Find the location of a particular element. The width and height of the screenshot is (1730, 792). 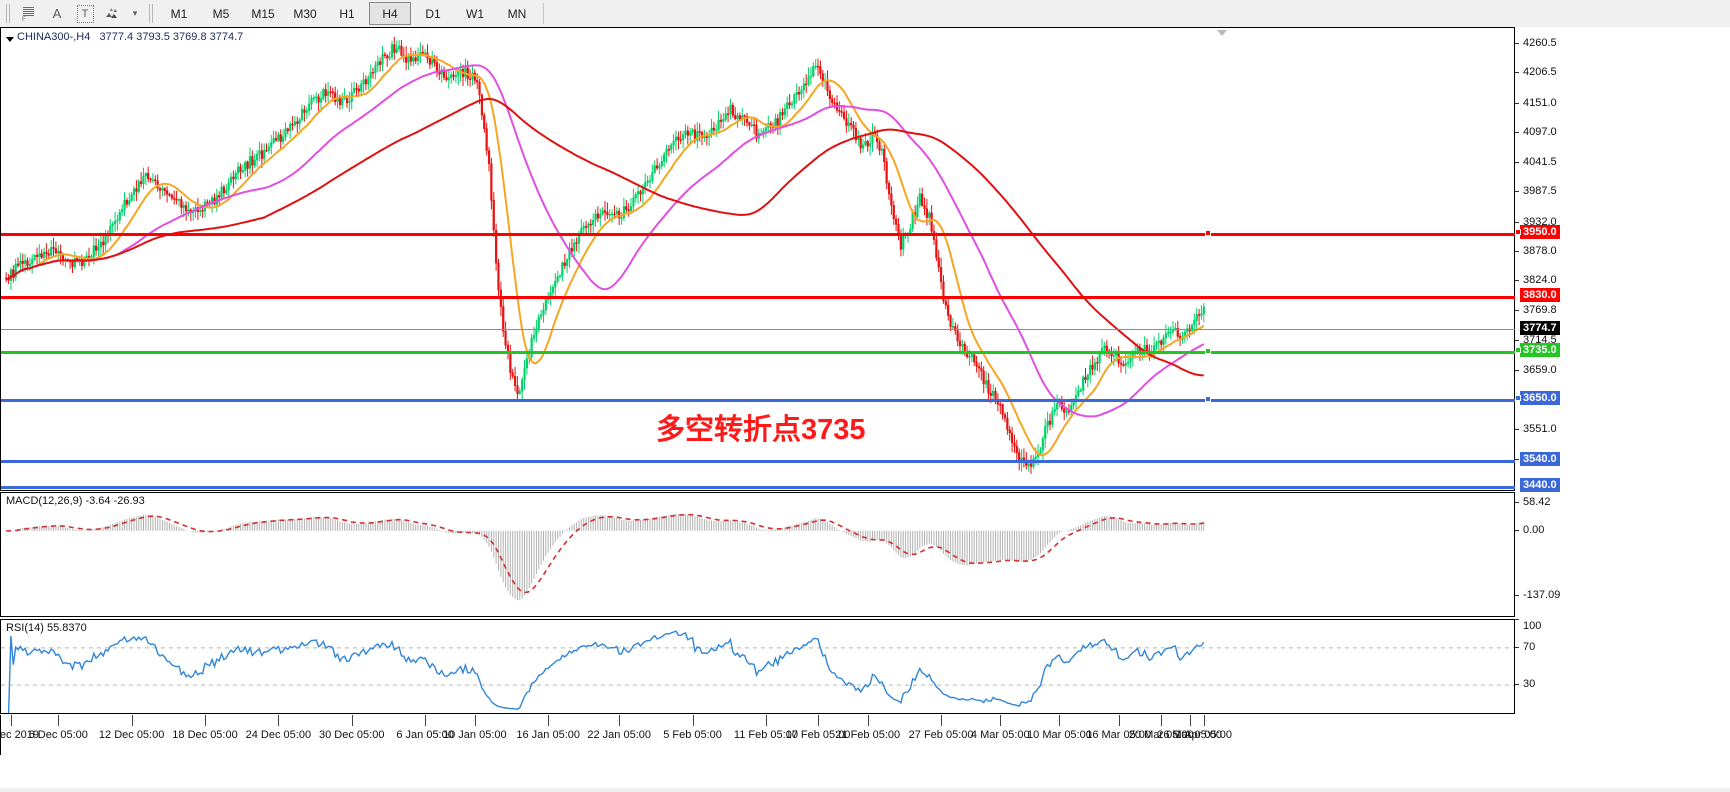

time-tick-label: 30 Dec 05:00 is located at coordinates (352, 735).